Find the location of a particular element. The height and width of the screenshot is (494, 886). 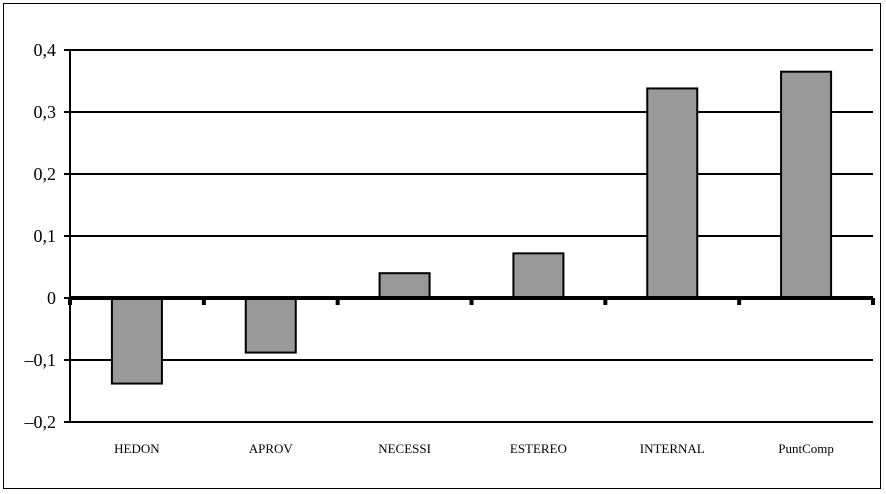

x-tick-label: INTERNAL is located at coordinates (672, 448).